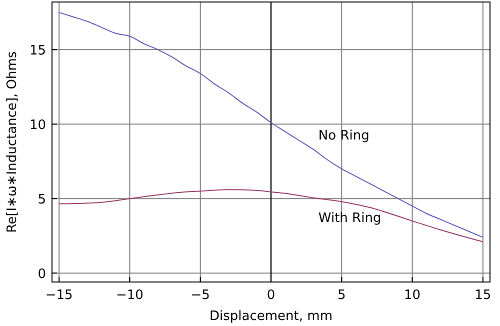  What do you see at coordinates (200, 295) in the screenshot?
I see `x-tick-label: −5` at bounding box center [200, 295].